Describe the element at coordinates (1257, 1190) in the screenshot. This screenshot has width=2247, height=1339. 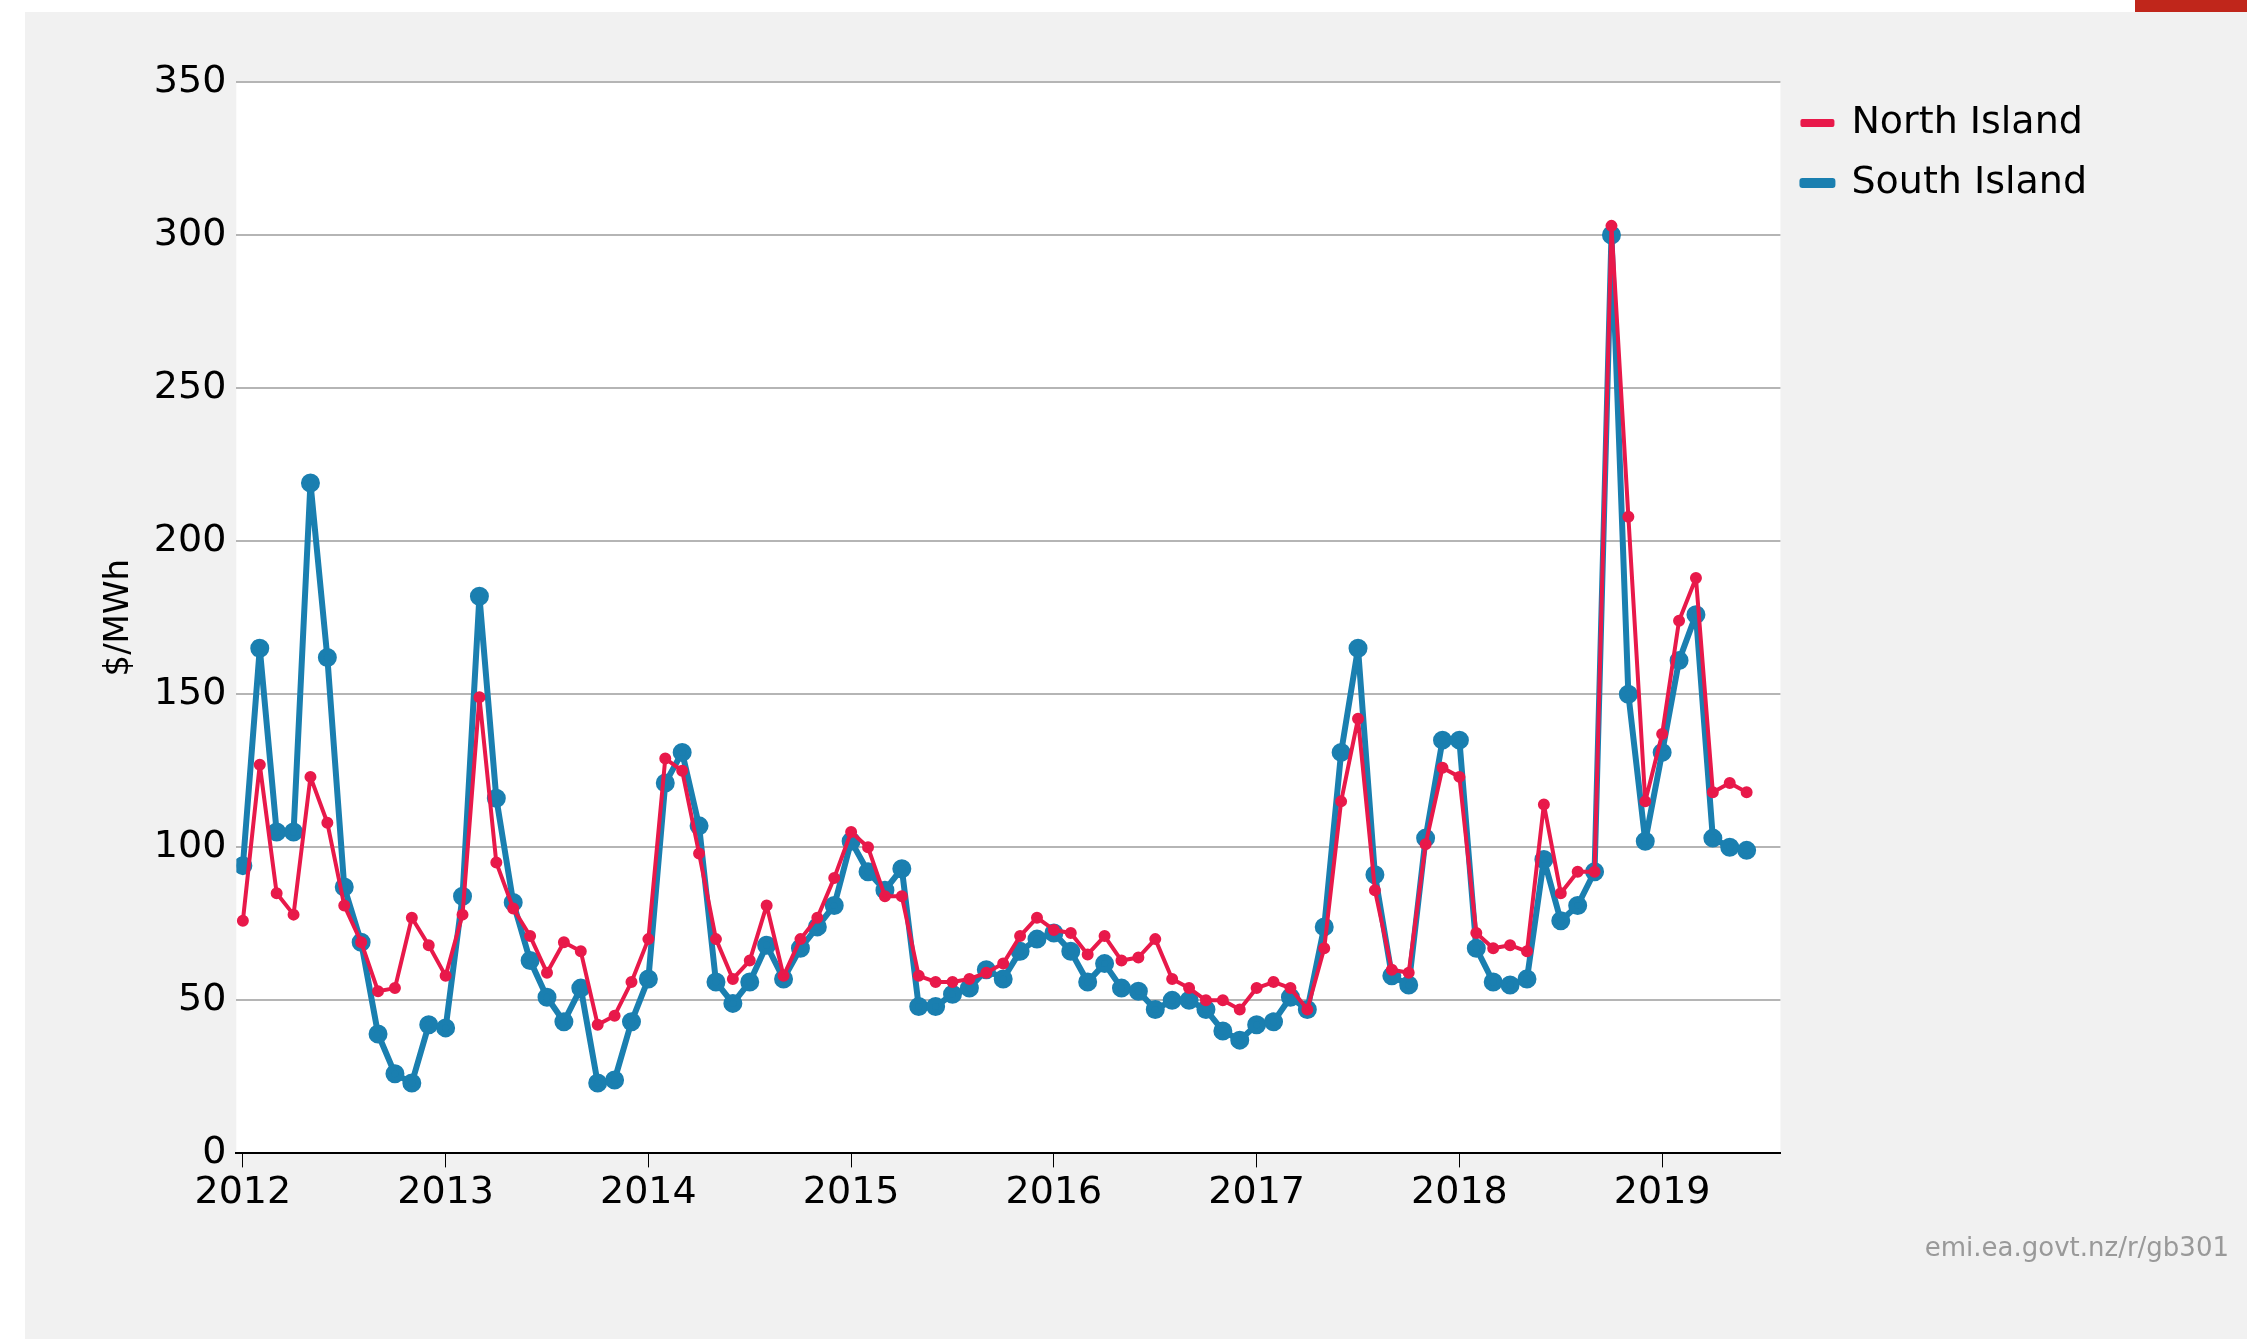
I see `x-tick-label: 2017` at that location.